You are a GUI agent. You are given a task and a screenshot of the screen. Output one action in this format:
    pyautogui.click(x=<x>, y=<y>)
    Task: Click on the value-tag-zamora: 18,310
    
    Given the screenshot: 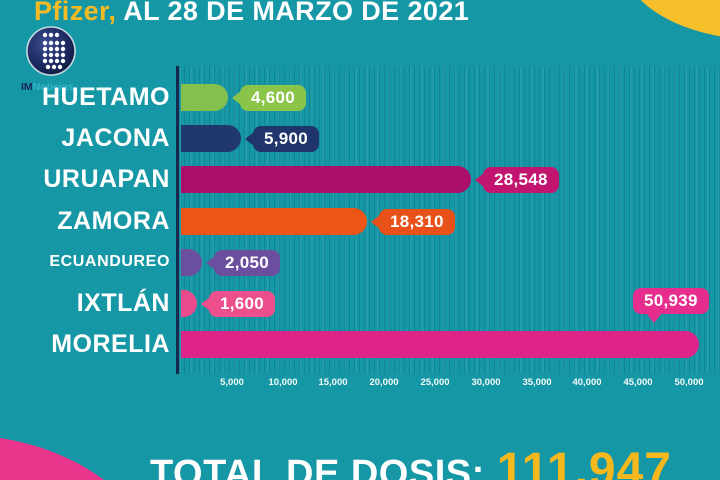 What is the action you would take?
    pyautogui.click(x=413, y=222)
    